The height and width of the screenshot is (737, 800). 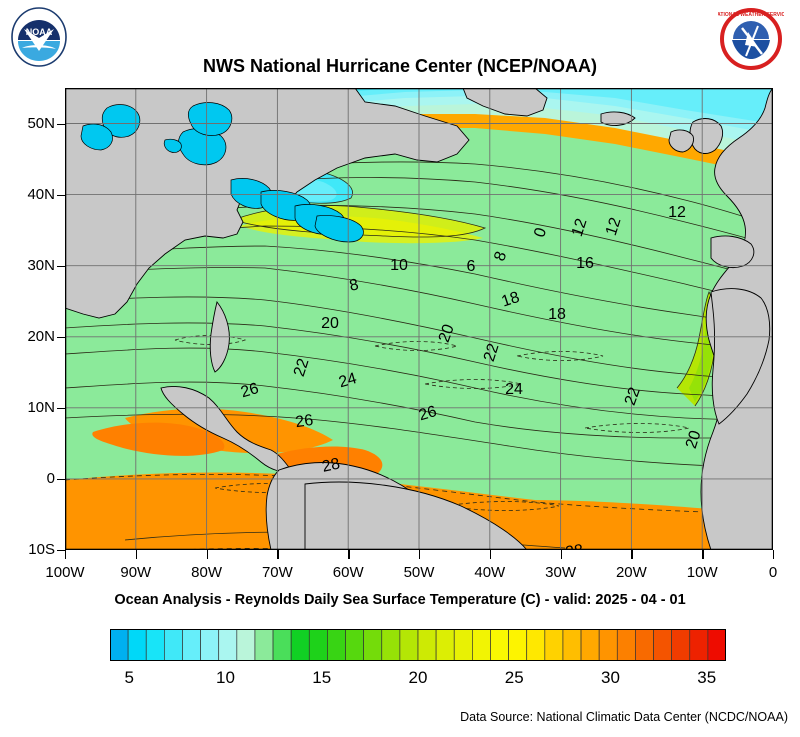 What do you see at coordinates (277, 572) in the screenshot?
I see `x-tick-70W: 70W` at bounding box center [277, 572].